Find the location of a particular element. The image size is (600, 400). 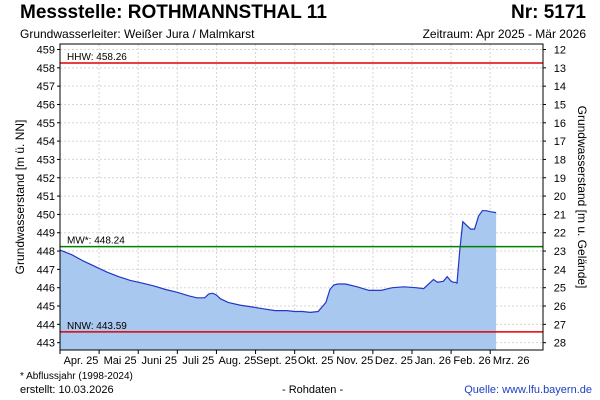

x-tick-label: Nov. 25 is located at coordinates (354, 361).